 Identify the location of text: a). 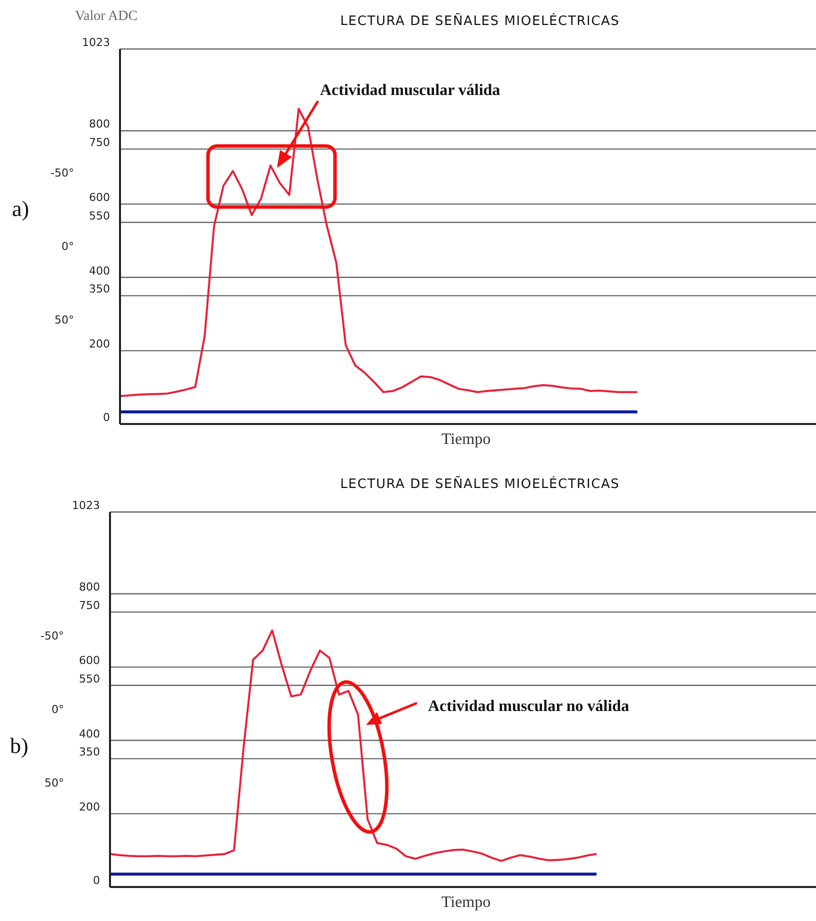
(21, 208).